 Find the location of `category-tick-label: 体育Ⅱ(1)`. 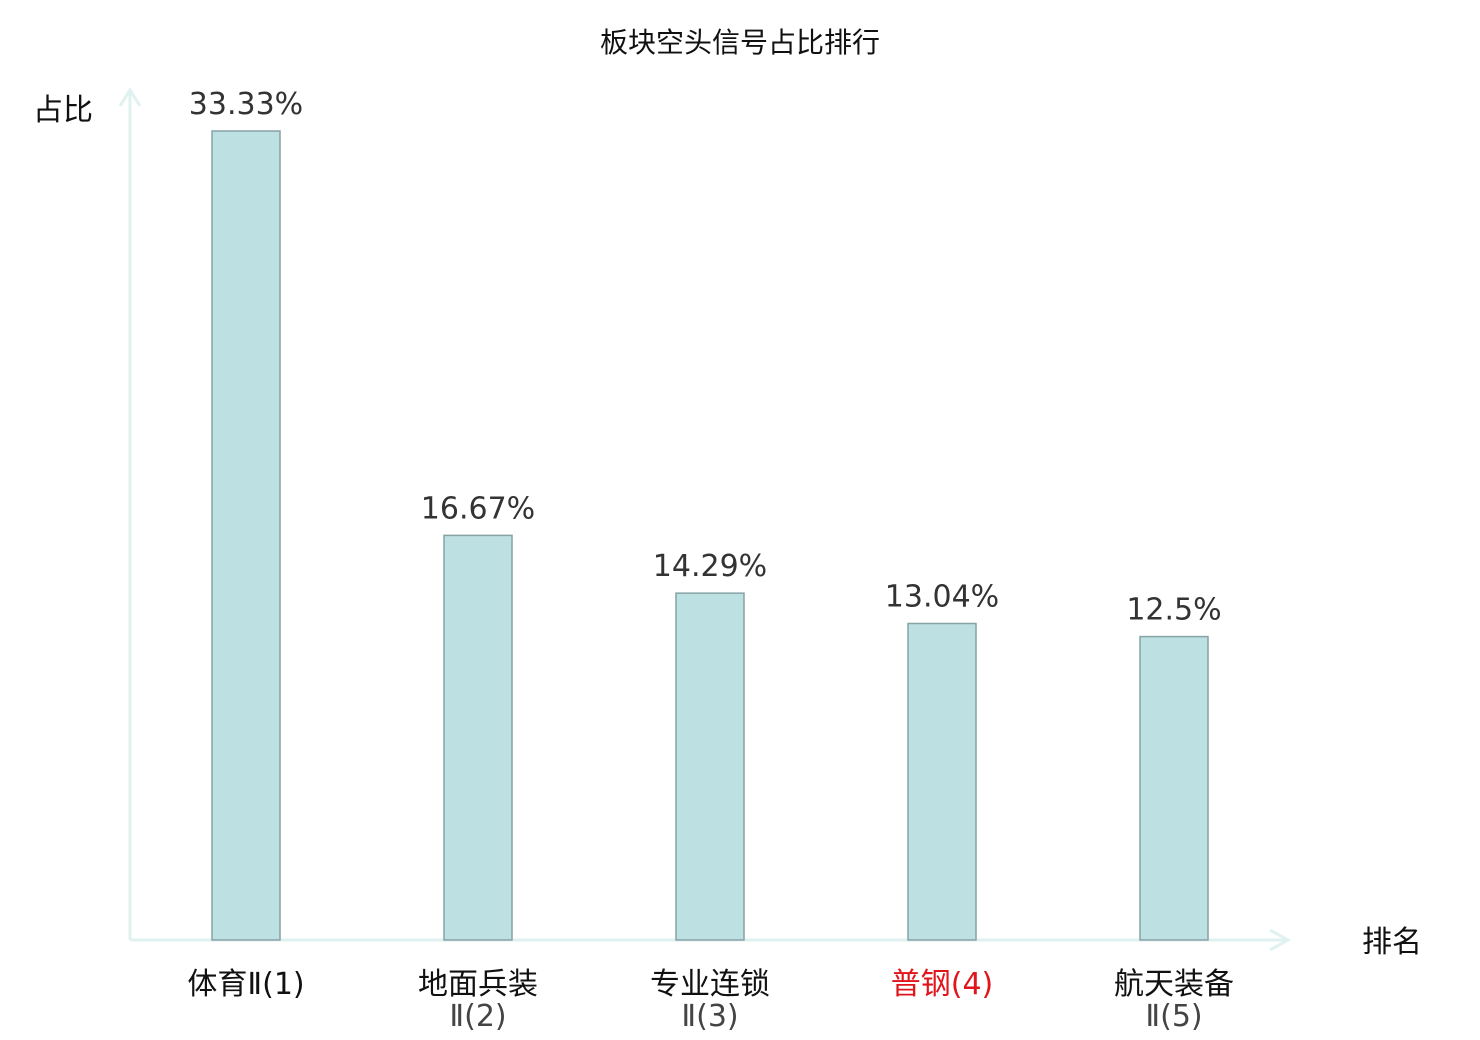

category-tick-label: 体育Ⅱ(1) is located at coordinates (245, 984).